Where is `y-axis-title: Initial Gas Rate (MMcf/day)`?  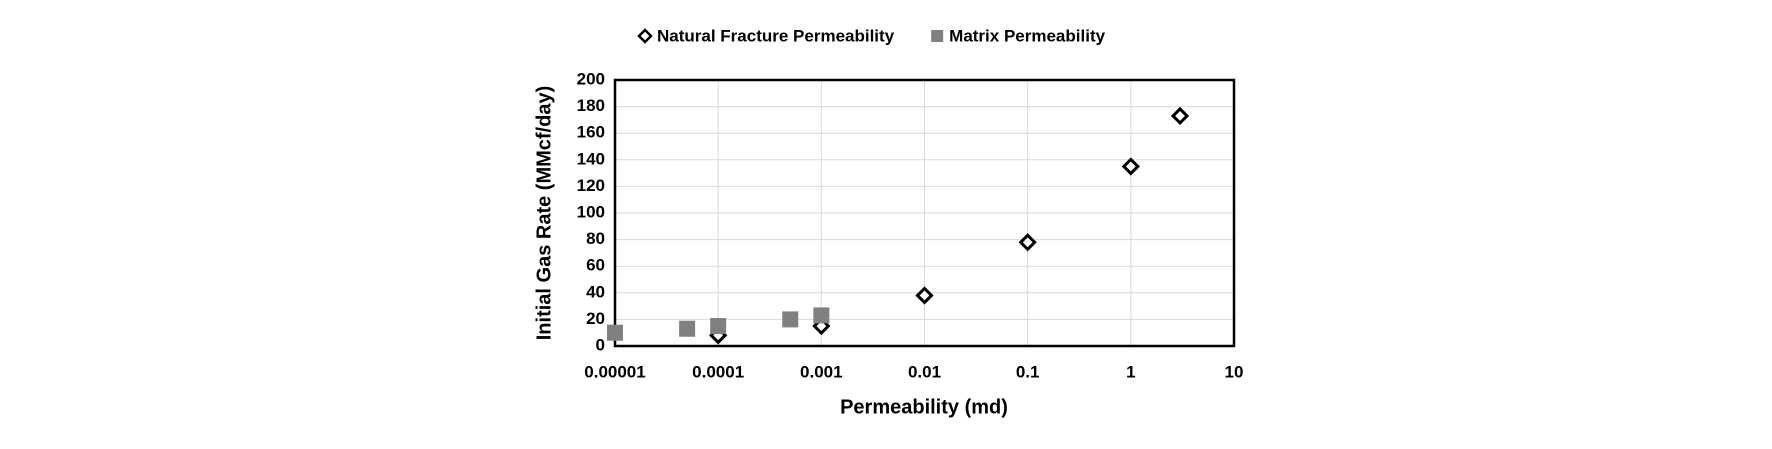 y-axis-title: Initial Gas Rate (MMcf/day) is located at coordinates (544, 213).